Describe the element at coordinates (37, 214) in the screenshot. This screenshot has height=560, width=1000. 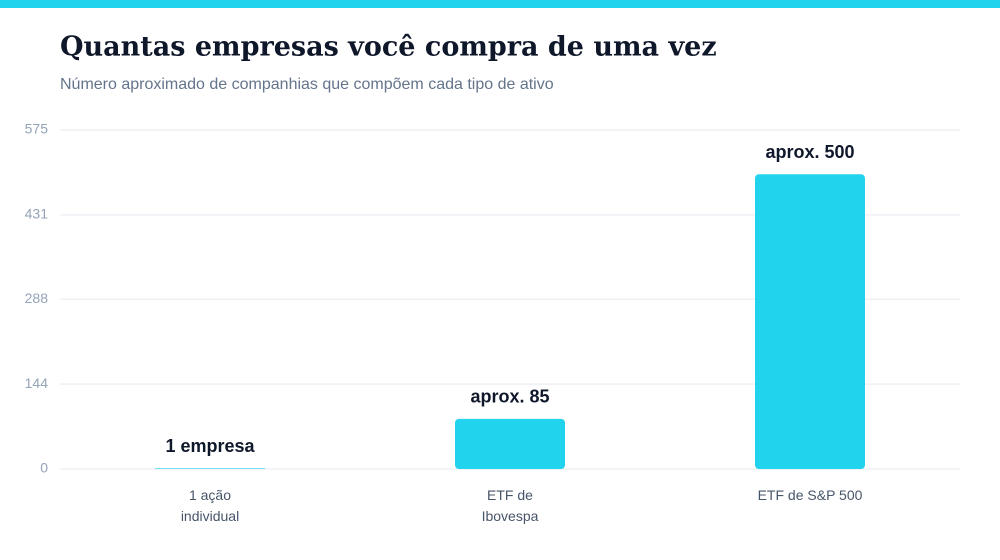
I see `y-tick-label: 431` at that location.